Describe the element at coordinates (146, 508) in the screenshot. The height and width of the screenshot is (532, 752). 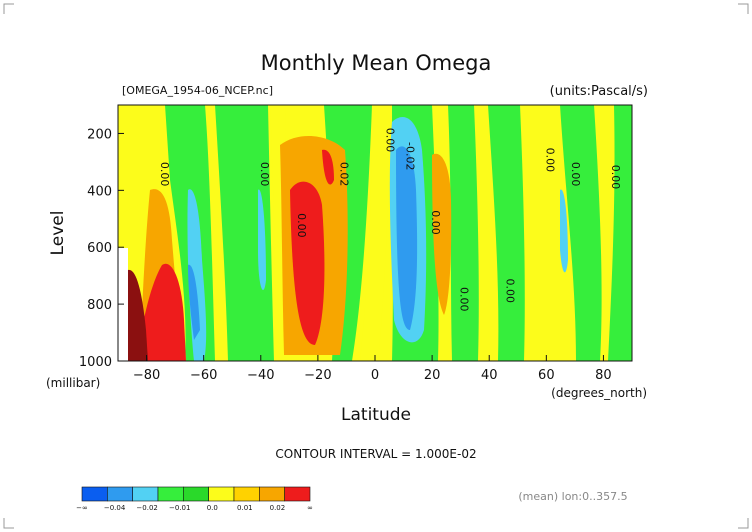
I see `colorbar-label: −0.02` at that location.